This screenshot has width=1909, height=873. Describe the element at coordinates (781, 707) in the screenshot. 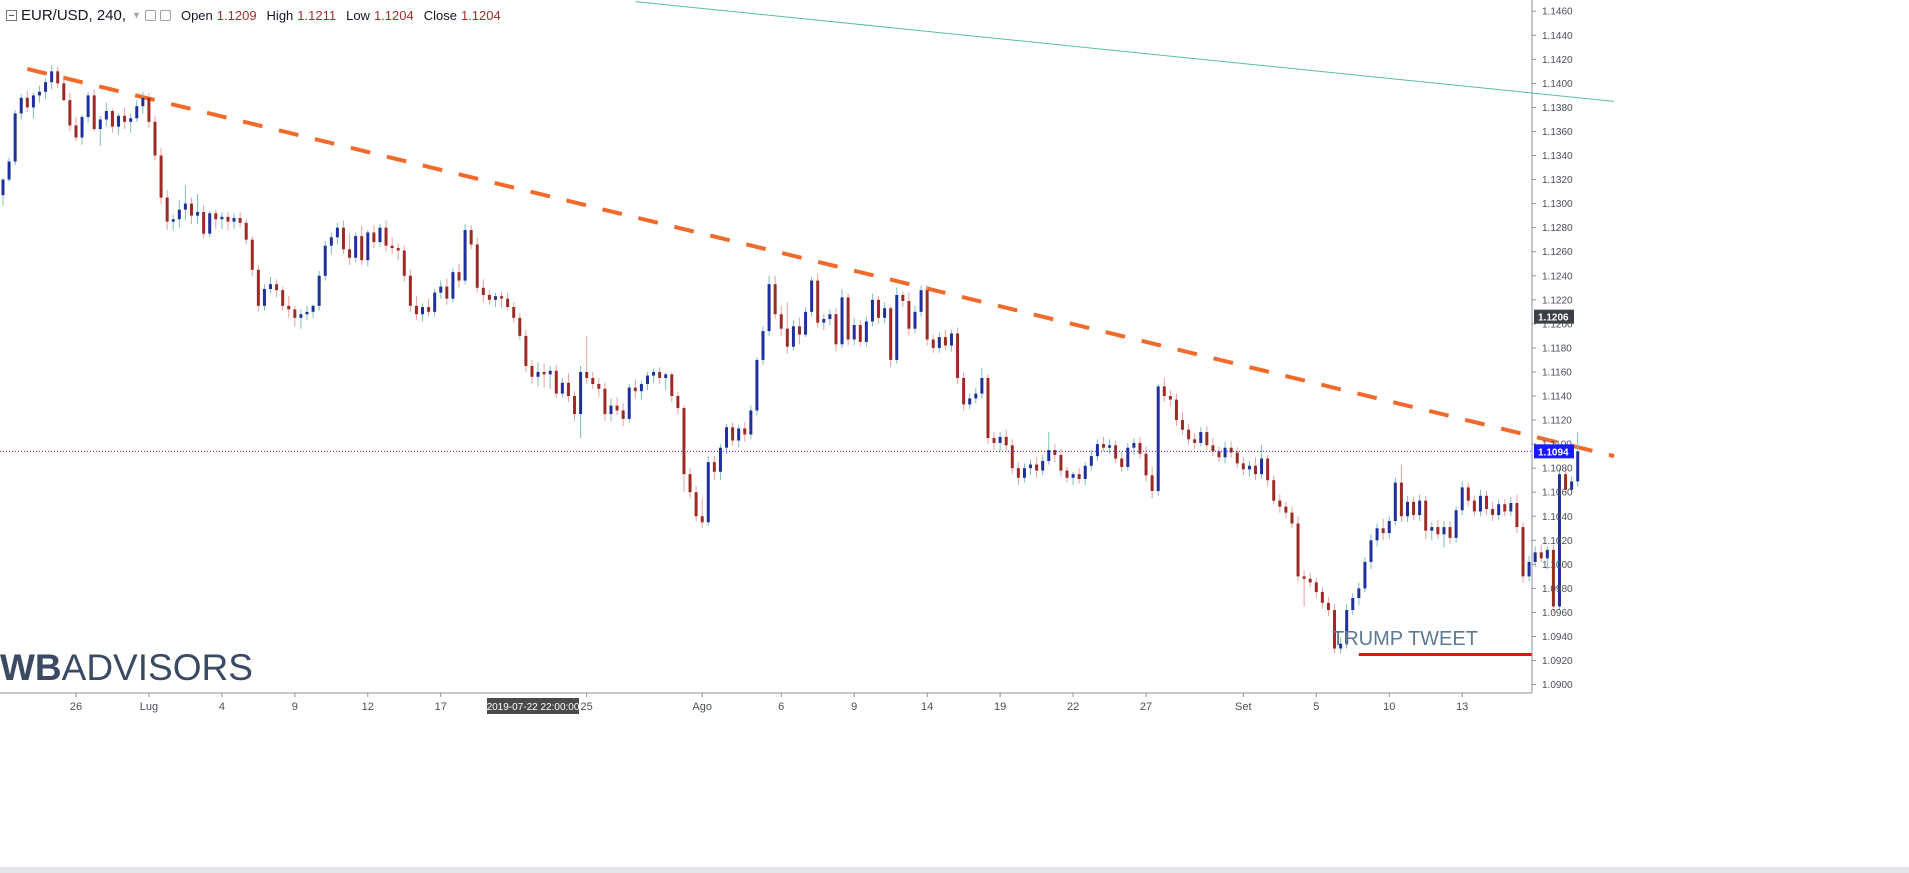

I see `x-tick-label: 6` at that location.